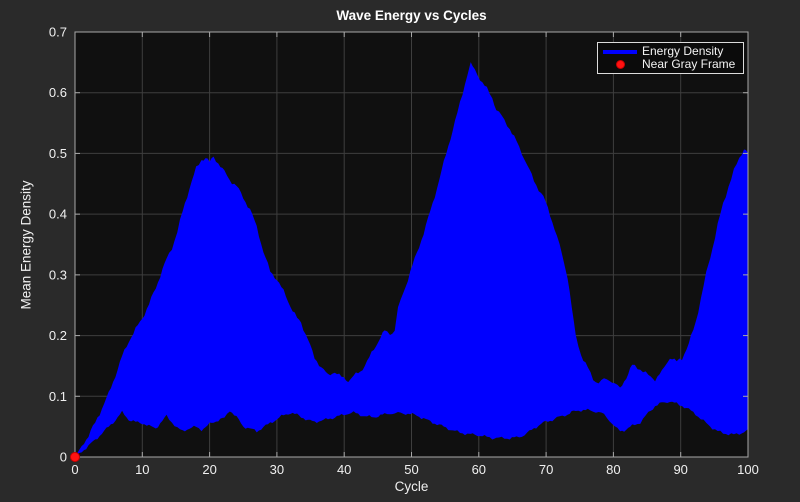 This screenshot has width=800, height=502. What do you see at coordinates (63, 457) in the screenshot?
I see `y-tick-label: 0` at bounding box center [63, 457].